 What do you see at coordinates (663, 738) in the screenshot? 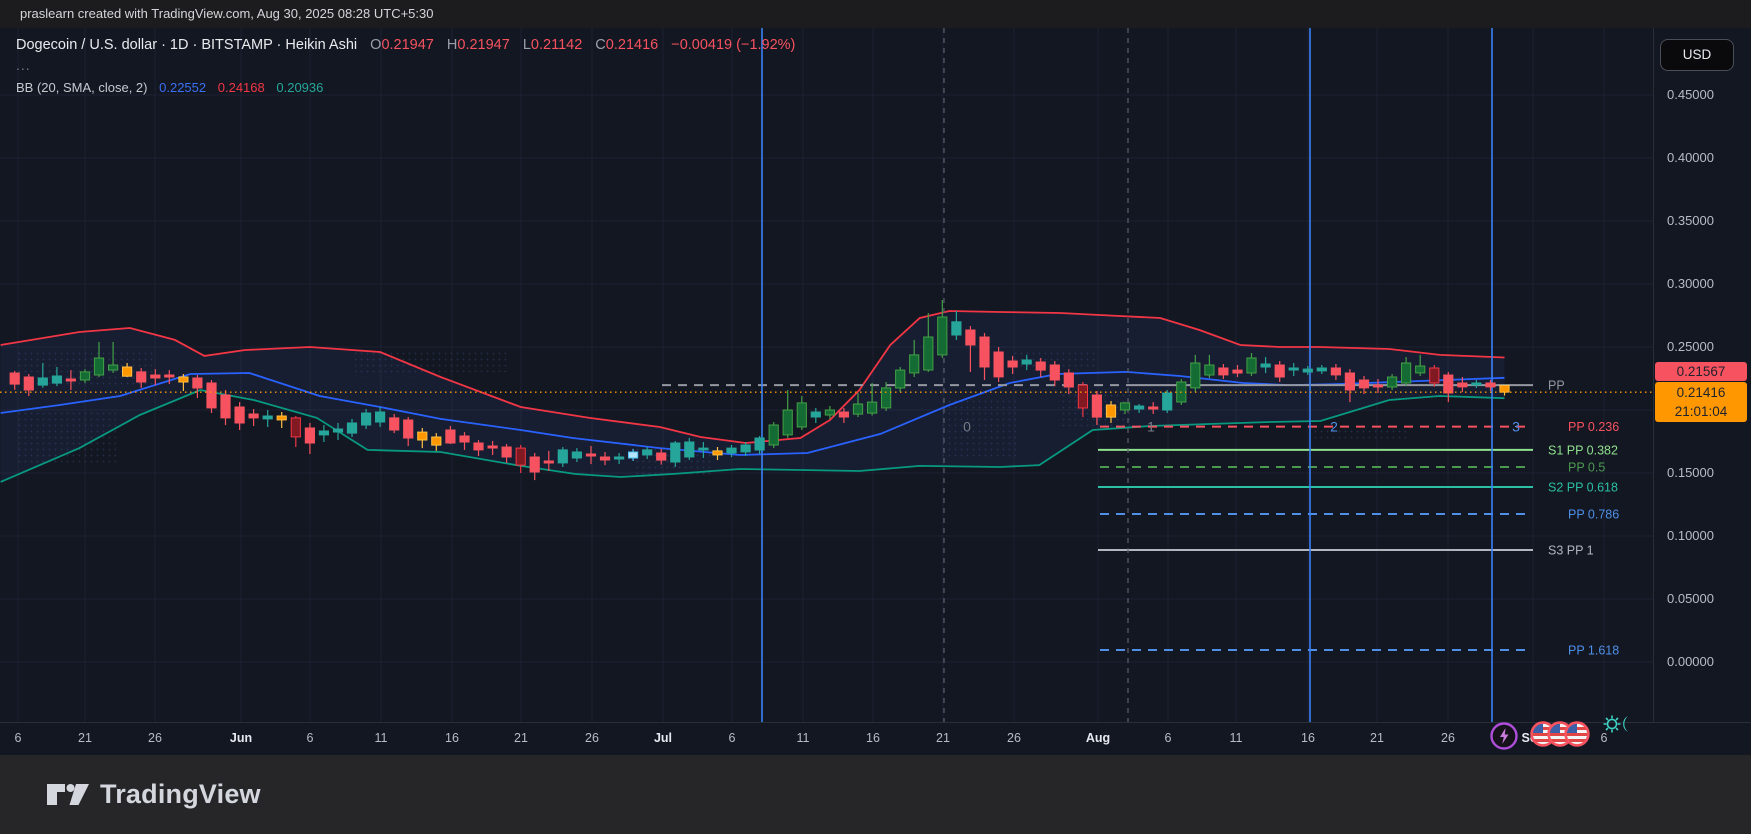
I see `time-tick-label: Jul` at bounding box center [663, 738].